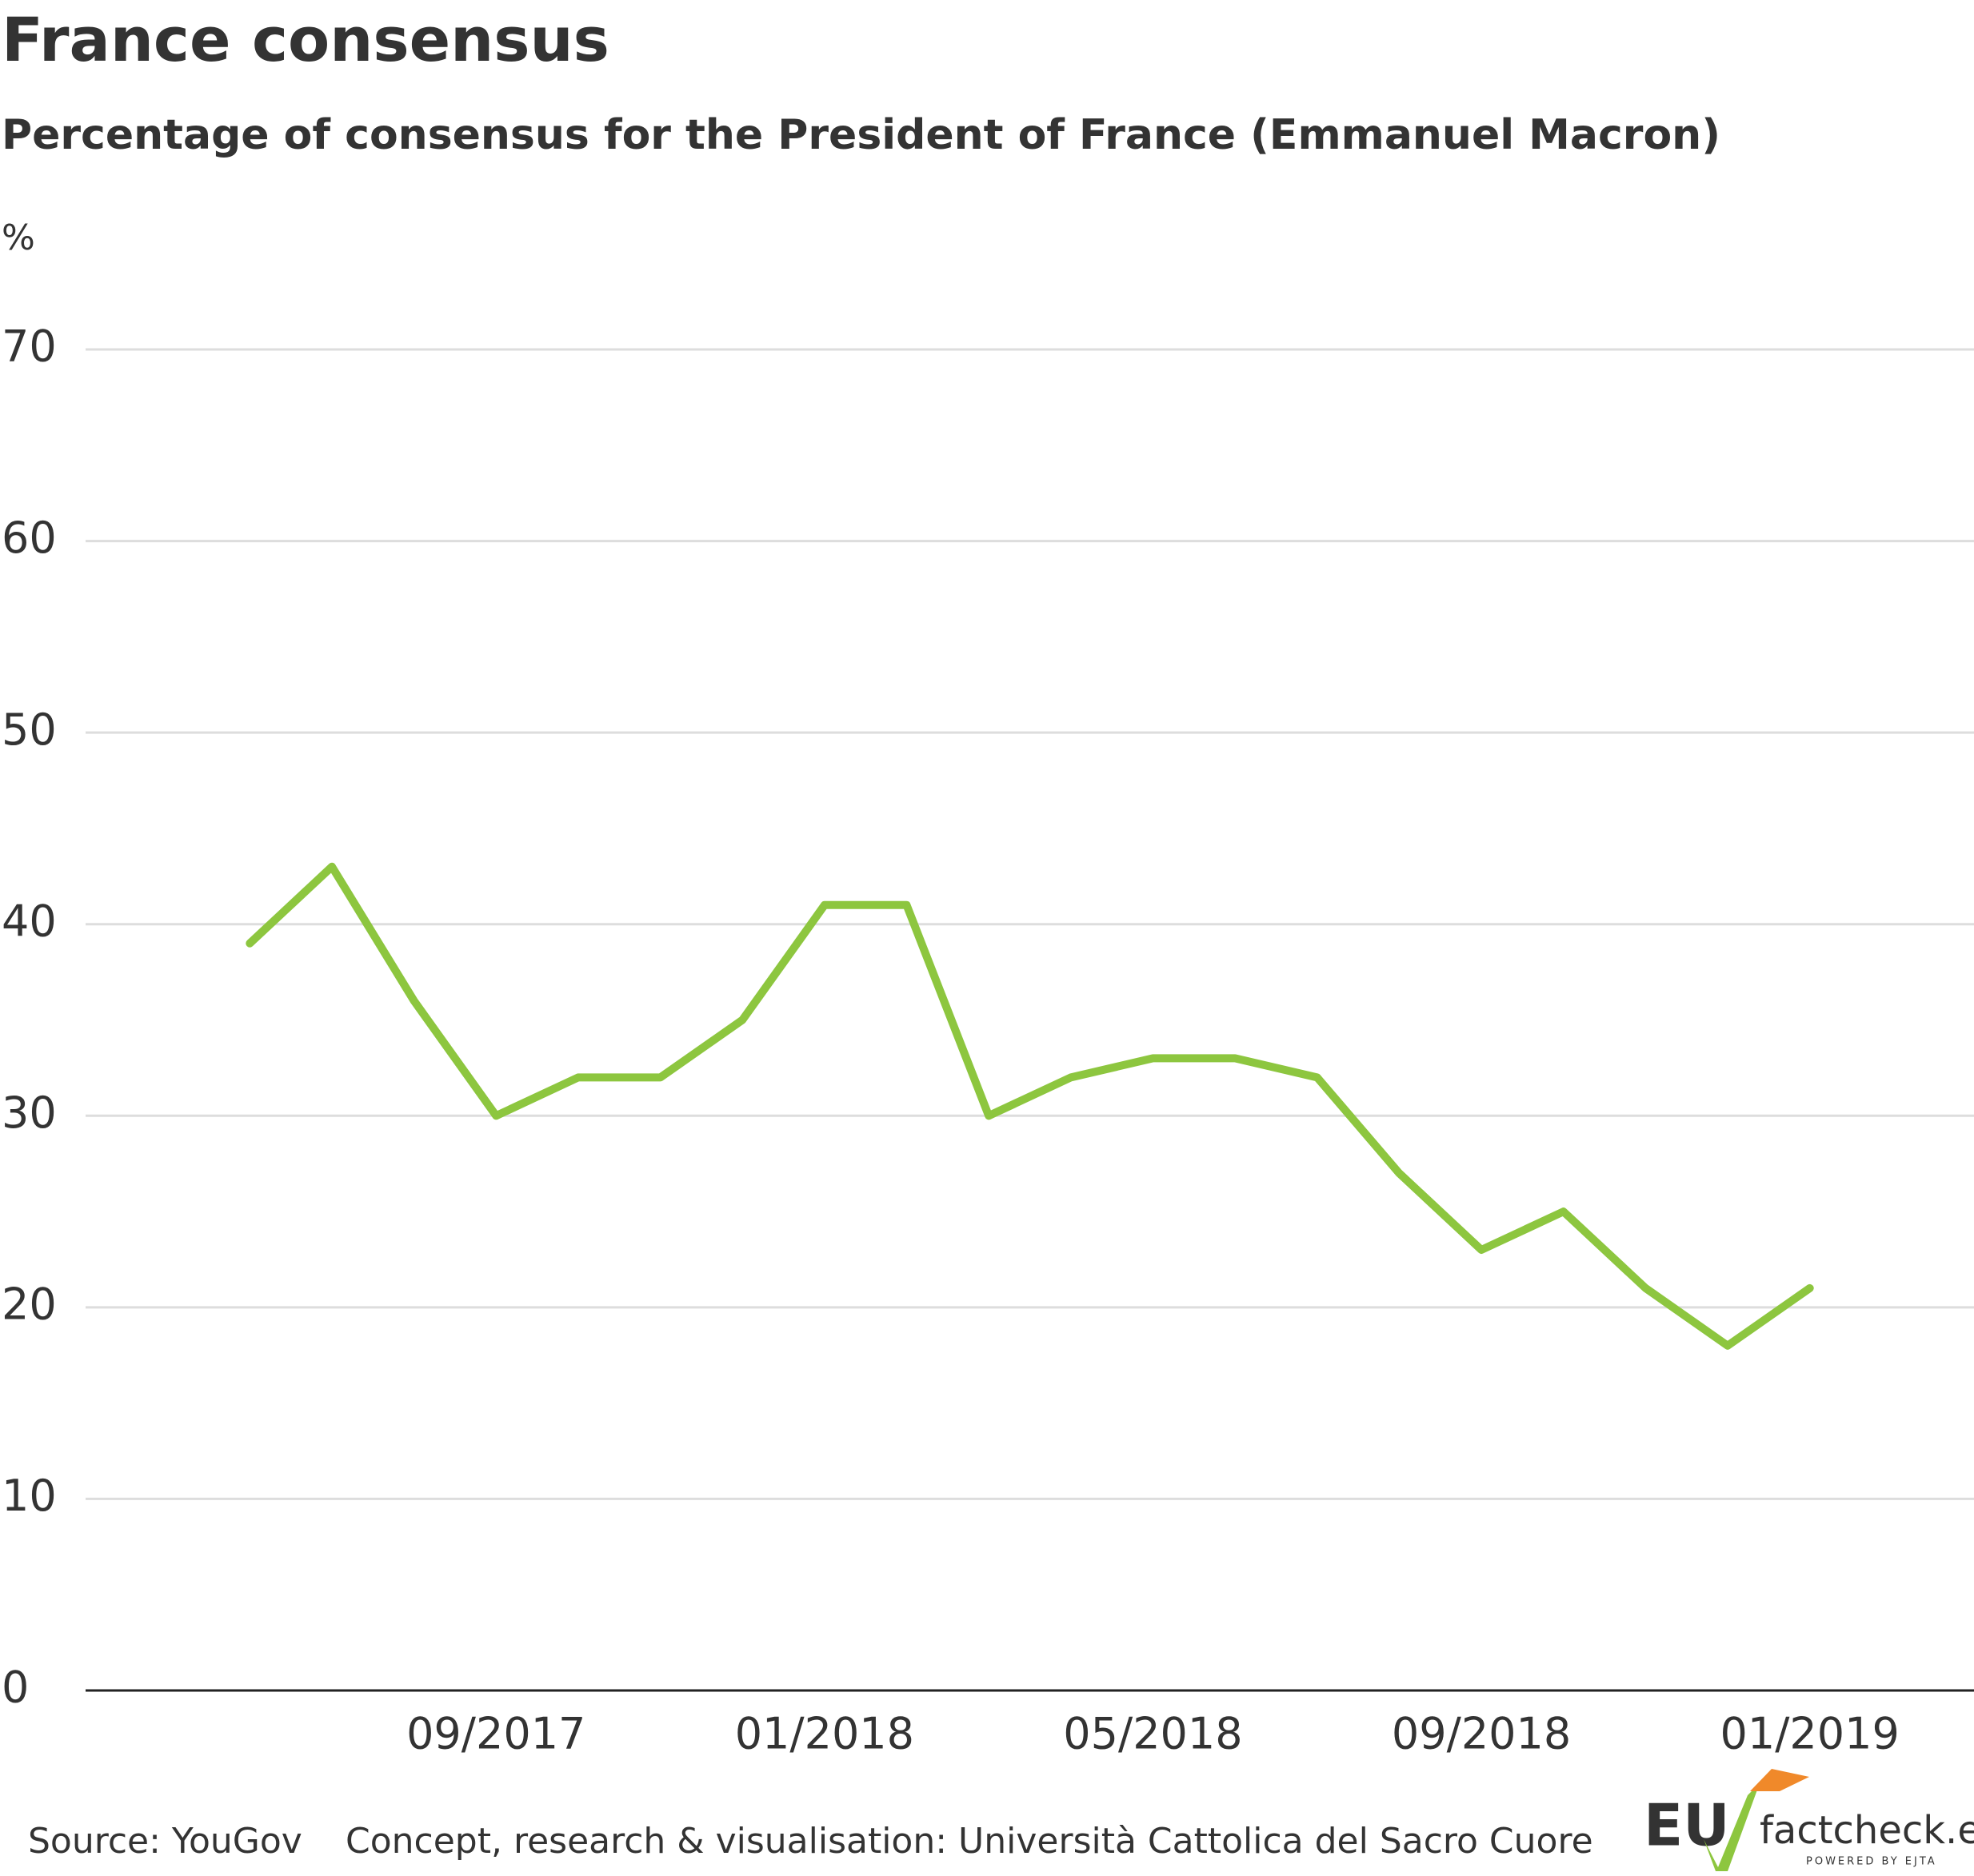 The width and height of the screenshot is (1974, 1876). I want to click on x-tick-label: 01/2019, so click(1810, 1734).